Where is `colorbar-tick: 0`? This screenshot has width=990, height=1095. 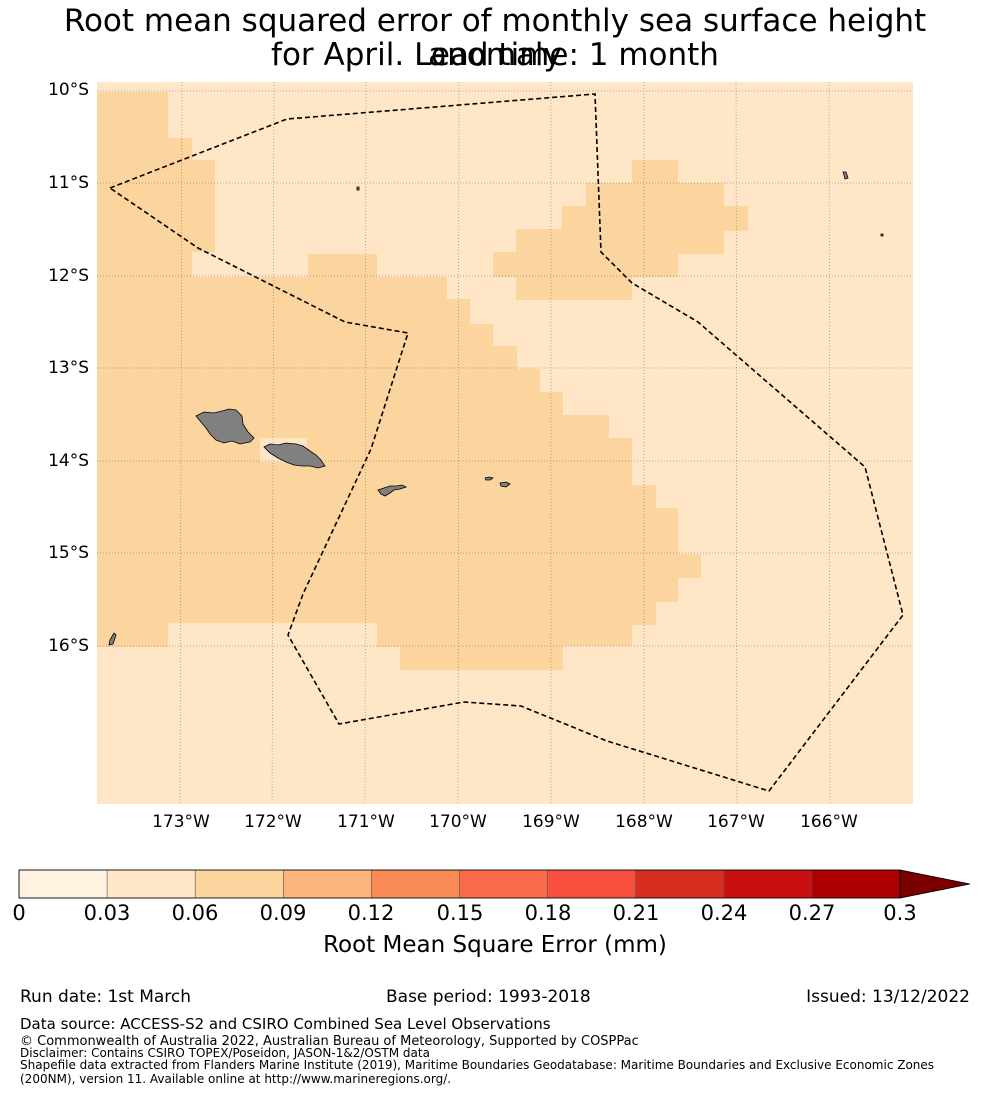 colorbar-tick: 0 is located at coordinates (19, 913).